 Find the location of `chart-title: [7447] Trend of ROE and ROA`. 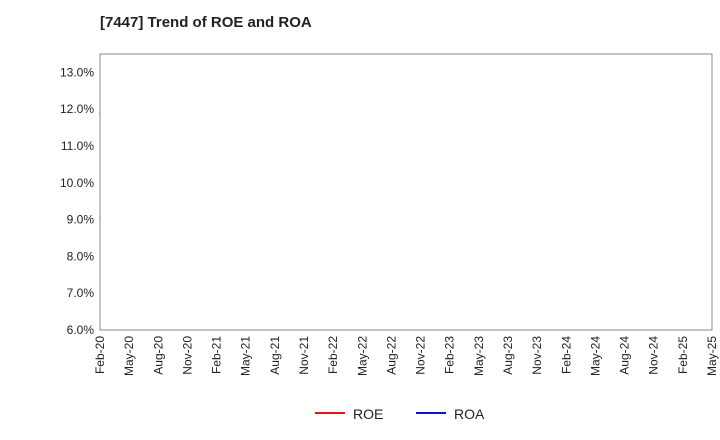

chart-title: [7447] Trend of ROE and ROA is located at coordinates (206, 22).